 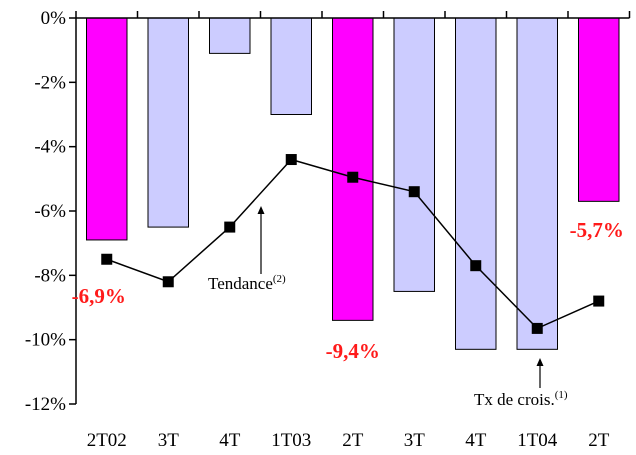 I want to click on y-tick-label: 0%, so click(x=54, y=18).